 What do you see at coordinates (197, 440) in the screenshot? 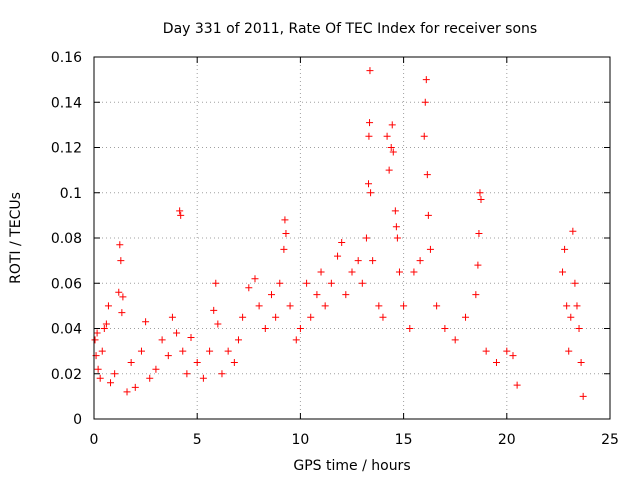
I see `x-tick-label: 5` at bounding box center [197, 440].